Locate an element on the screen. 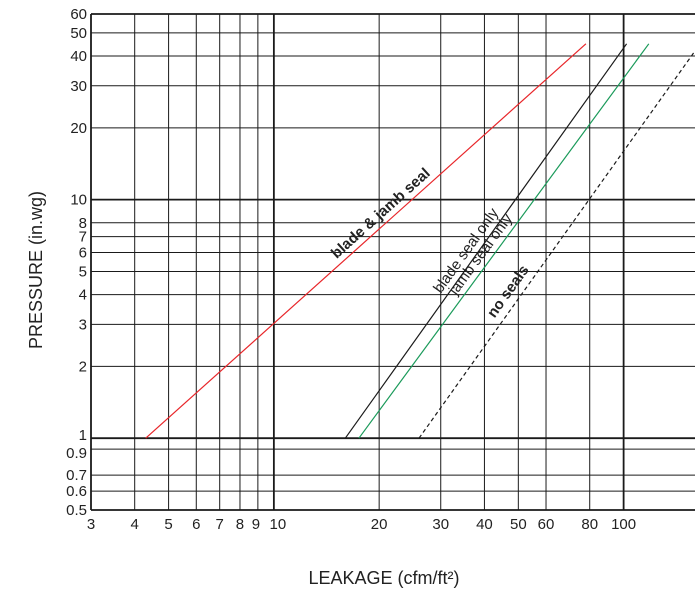 The image size is (695, 590). x-tick-label: 10 is located at coordinates (278, 524).